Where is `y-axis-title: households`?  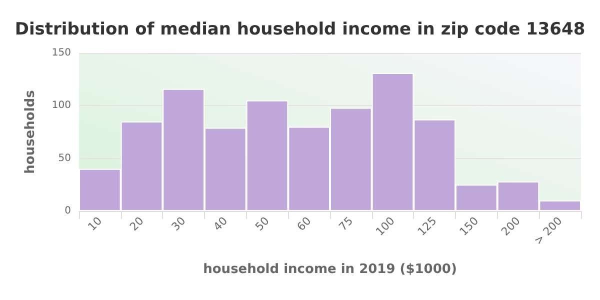 y-axis-title: households is located at coordinates (30, 132).